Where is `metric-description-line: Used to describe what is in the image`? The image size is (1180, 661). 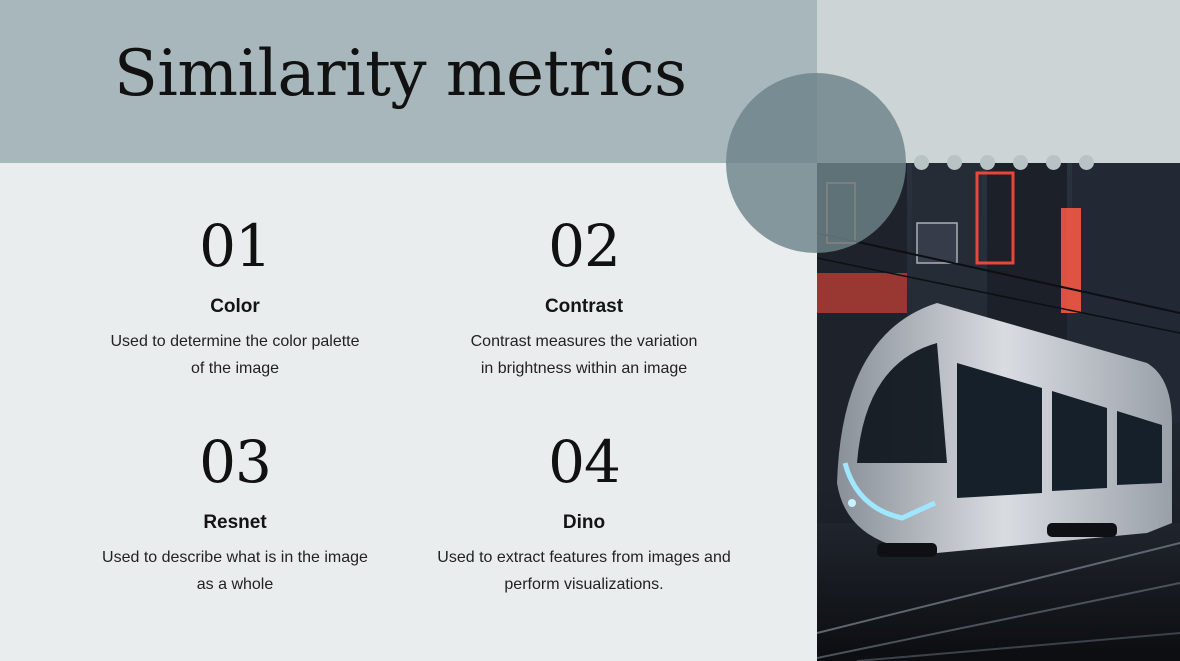 metric-description-line: Used to describe what is in the image is located at coordinates (235, 557).